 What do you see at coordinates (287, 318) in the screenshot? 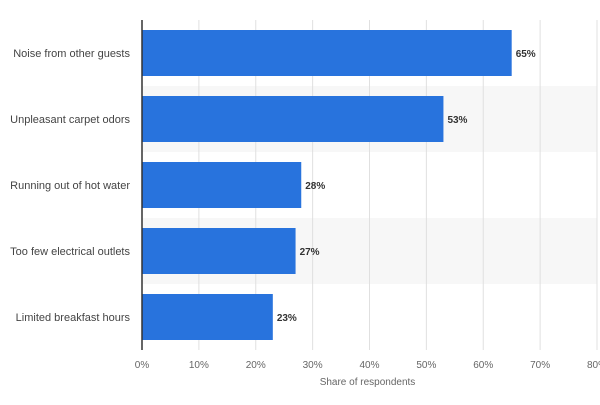
I see `value-label: 23%` at bounding box center [287, 318].